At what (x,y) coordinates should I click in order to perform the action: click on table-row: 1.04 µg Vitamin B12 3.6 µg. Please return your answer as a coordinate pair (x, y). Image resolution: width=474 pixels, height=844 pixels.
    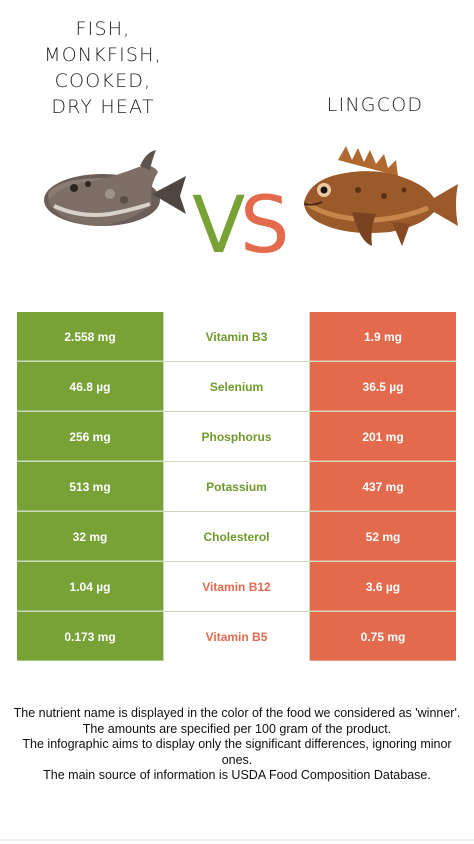
    Looking at the image, I should click on (236, 587).